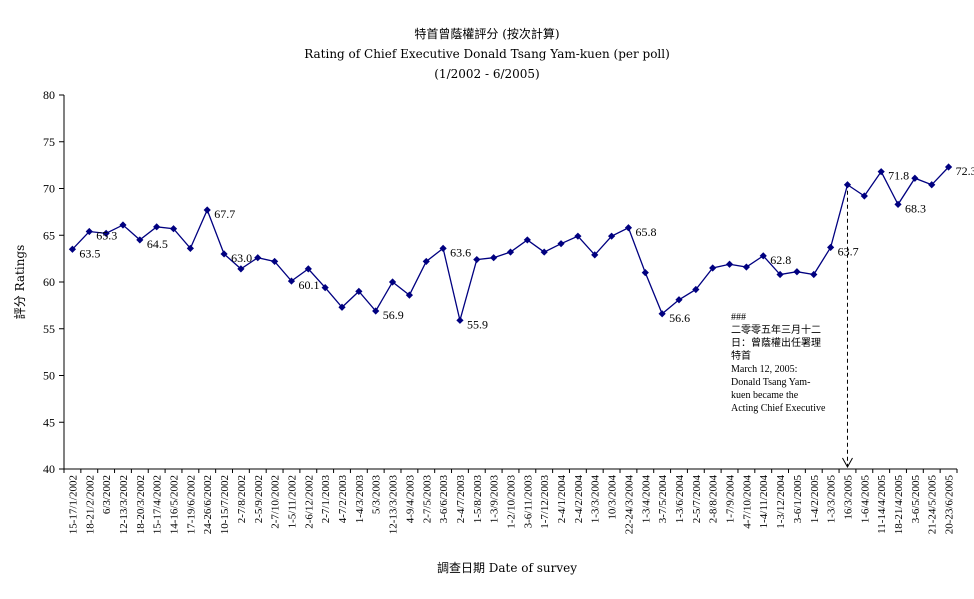 Image resolution: width=974 pixels, height=599 pixels. What do you see at coordinates (545, 502) in the screenshot?
I see `x-tick-label: 1-7/12/2003` at bounding box center [545, 502].